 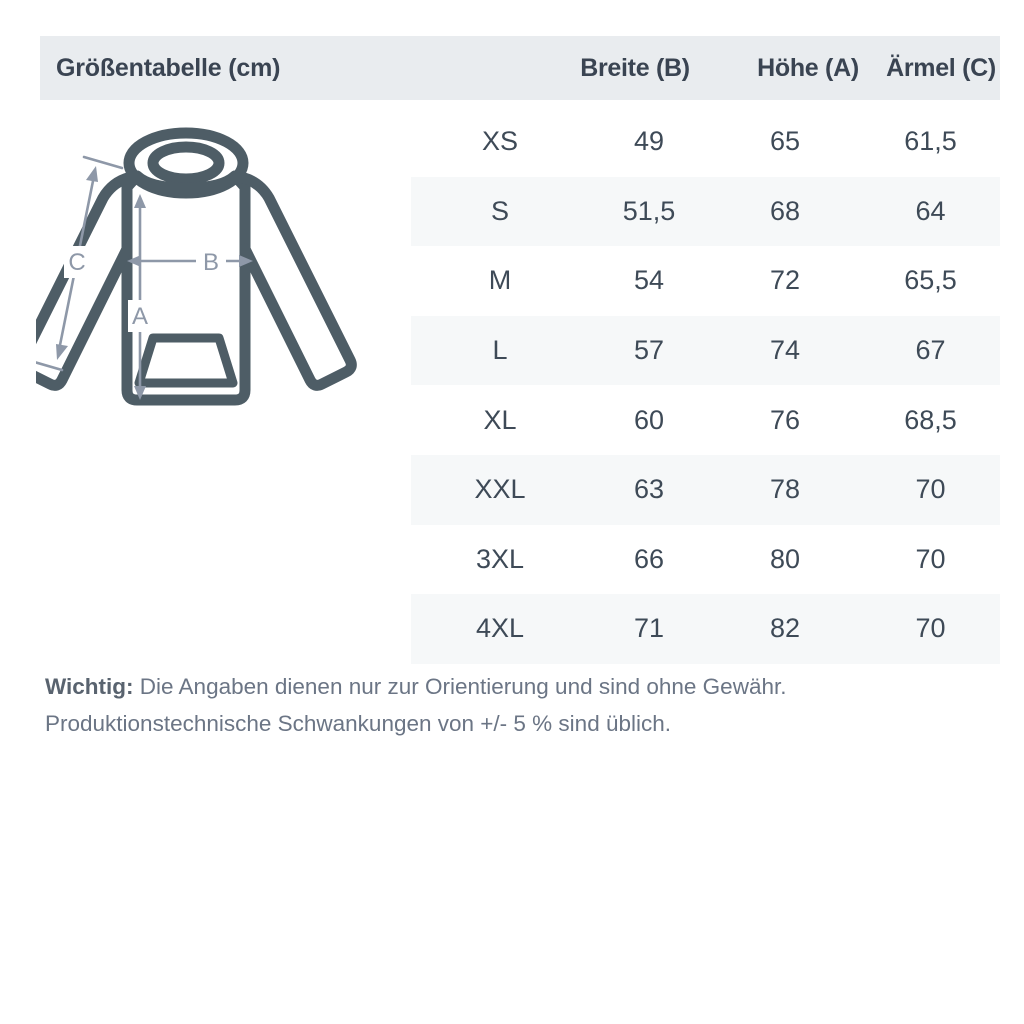 I want to click on cell-size: XXL, so click(x=500, y=489).